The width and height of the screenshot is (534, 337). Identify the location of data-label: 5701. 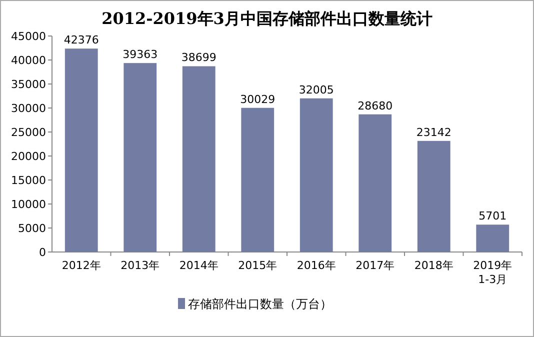
(492, 216).